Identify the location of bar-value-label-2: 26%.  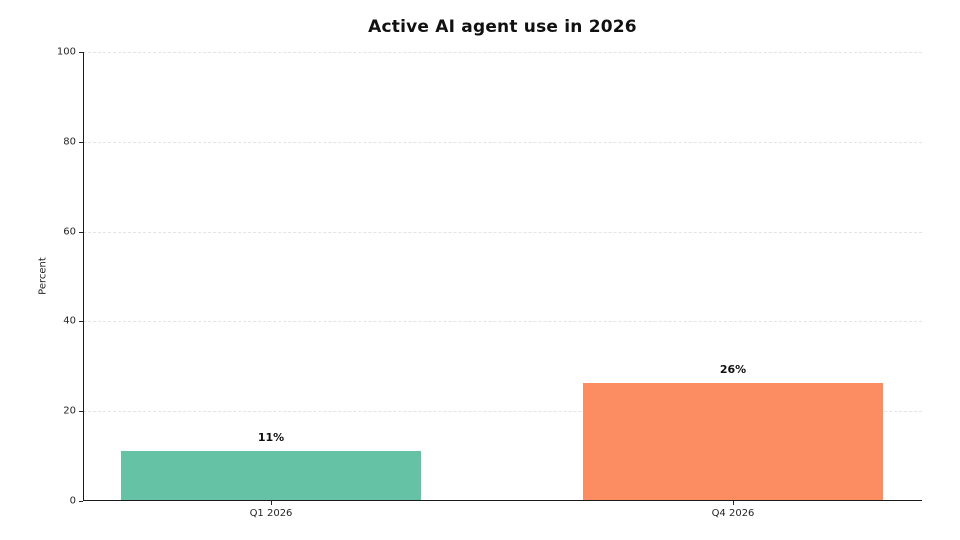
(733, 370).